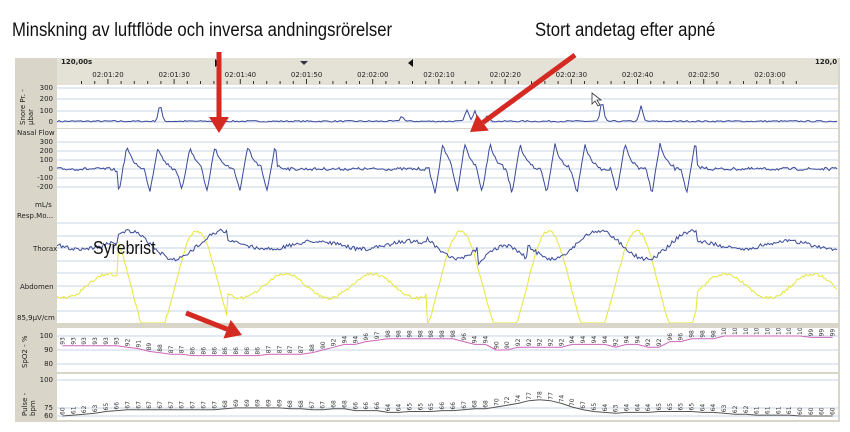 The image size is (850, 432). I want to click on back-marker-icon, so click(410, 63).